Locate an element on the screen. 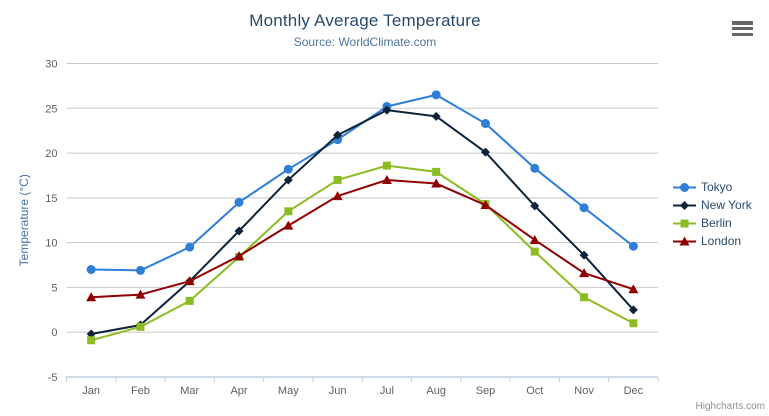 This screenshot has height=416, width=769. x-axis-label: Jan is located at coordinates (91, 391).